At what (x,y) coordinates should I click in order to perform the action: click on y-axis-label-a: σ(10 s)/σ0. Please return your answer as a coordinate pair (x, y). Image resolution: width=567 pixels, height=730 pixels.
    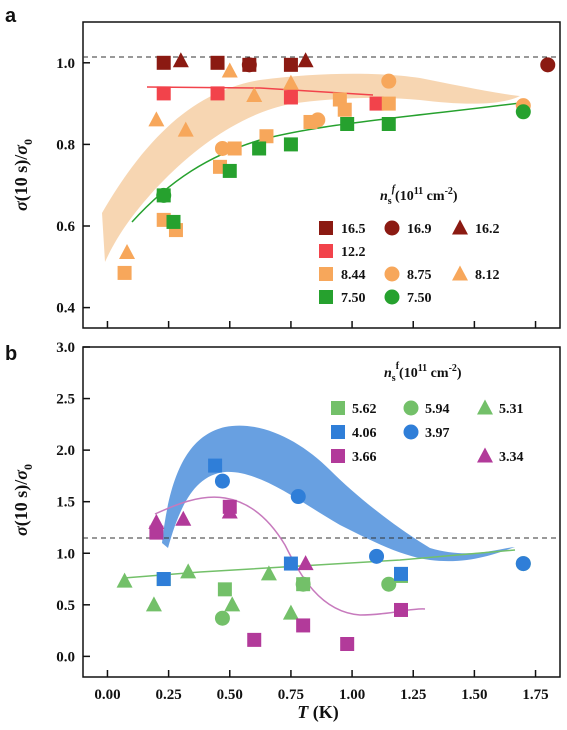
    Looking at the image, I should click on (23, 175).